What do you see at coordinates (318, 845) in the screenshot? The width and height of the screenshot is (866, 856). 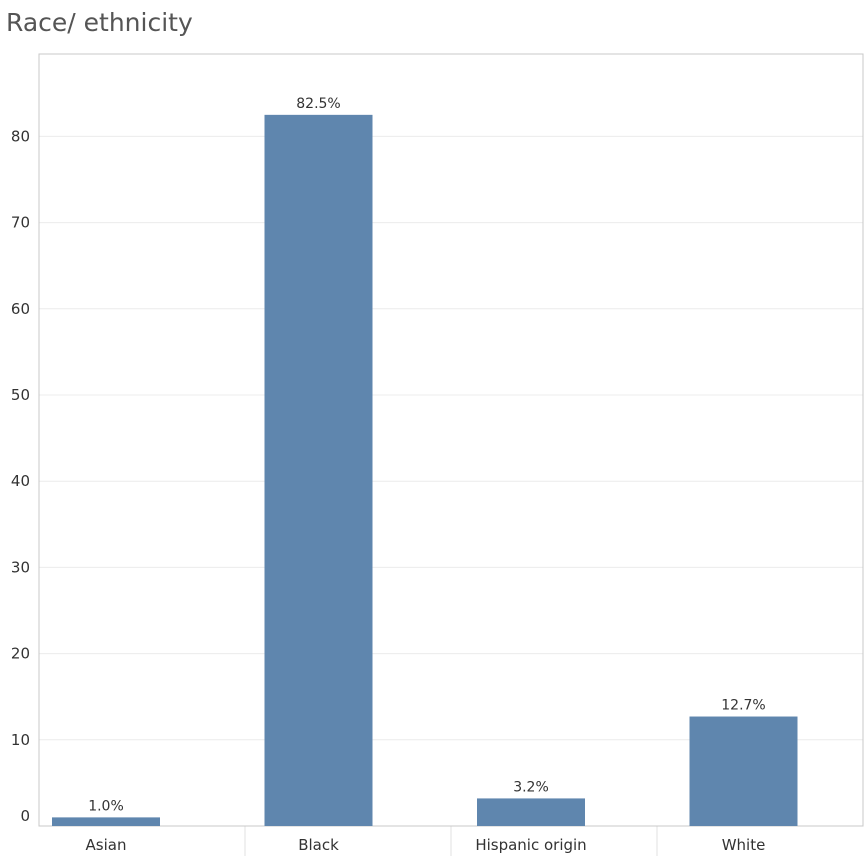 I see `x-category-label: Black` at bounding box center [318, 845].